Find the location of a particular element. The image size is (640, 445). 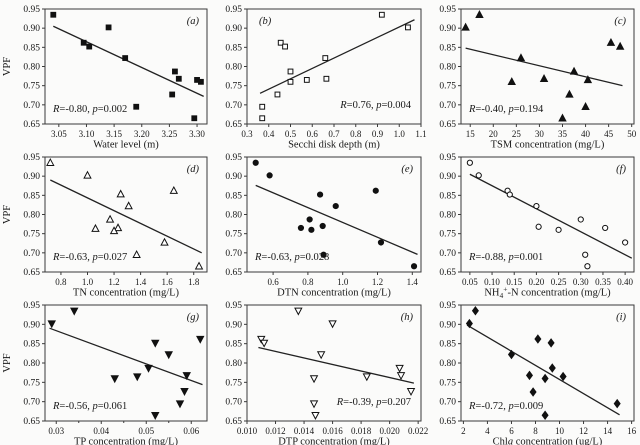

panel-label: (e) is located at coordinates (407, 169).